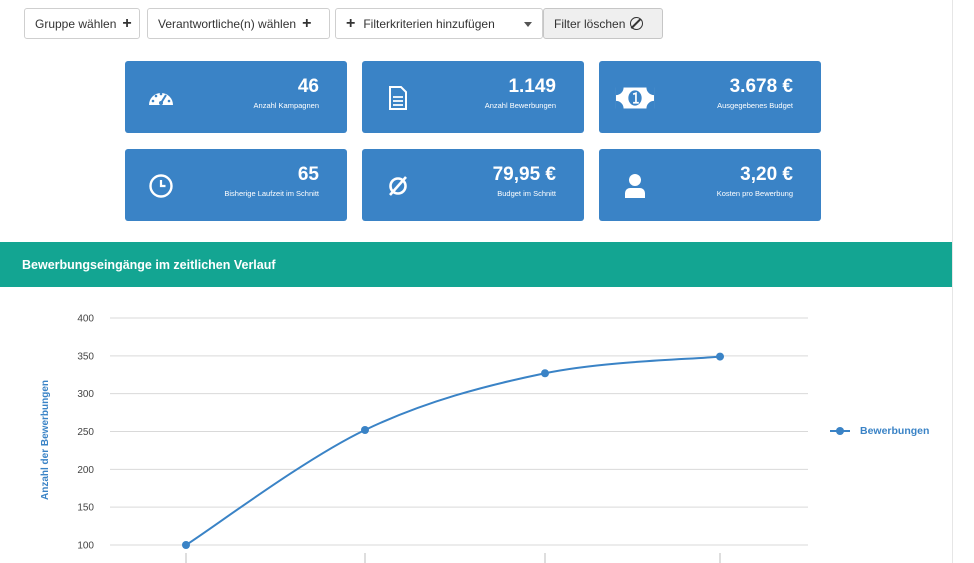 This screenshot has height=563, width=974. I want to click on stat-card-cost-per-application: 3,20 € Kosten pro Bewerbung, so click(710, 185).